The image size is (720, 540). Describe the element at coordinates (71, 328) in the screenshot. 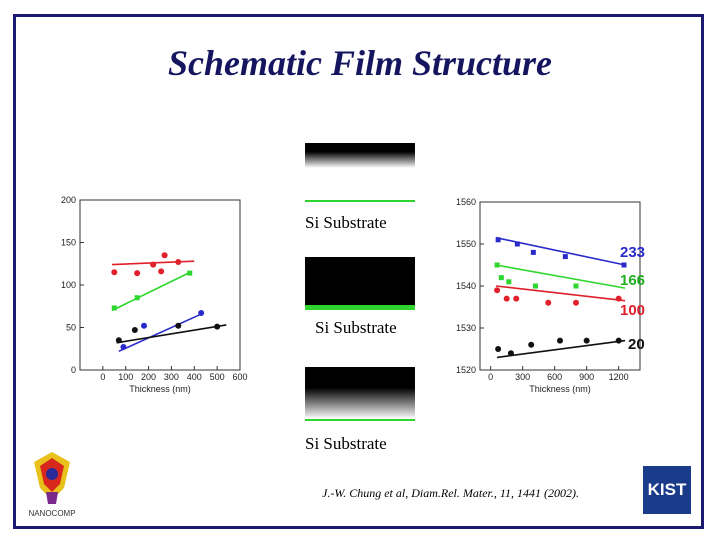

I see `y-tick-label: 50` at that location.